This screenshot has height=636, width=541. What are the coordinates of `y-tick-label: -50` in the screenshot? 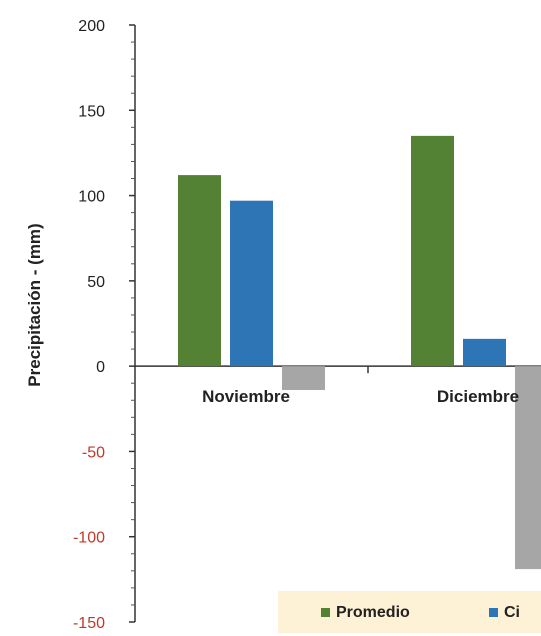 It's located at (93, 452).